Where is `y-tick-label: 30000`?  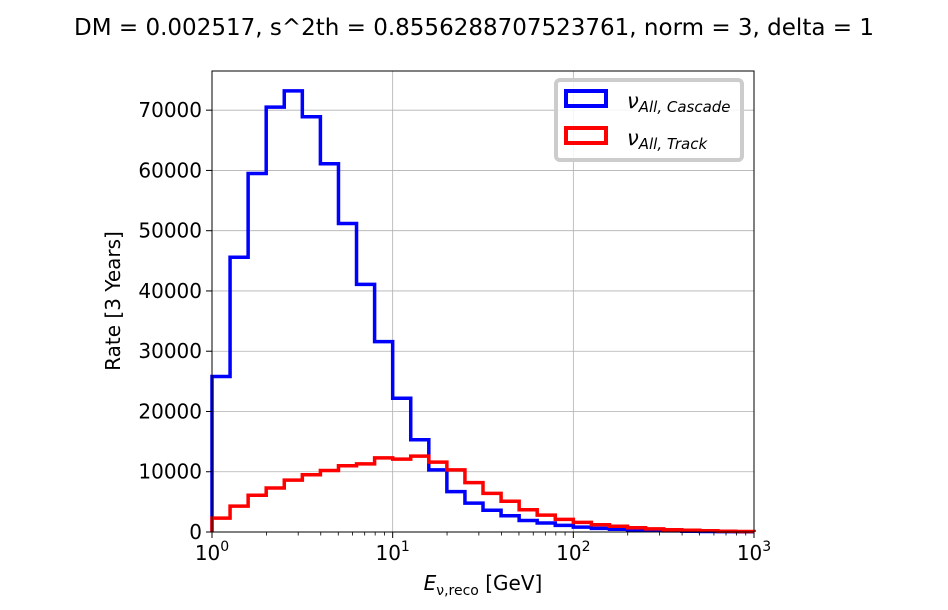 y-tick-label: 30000 is located at coordinates (170, 351).